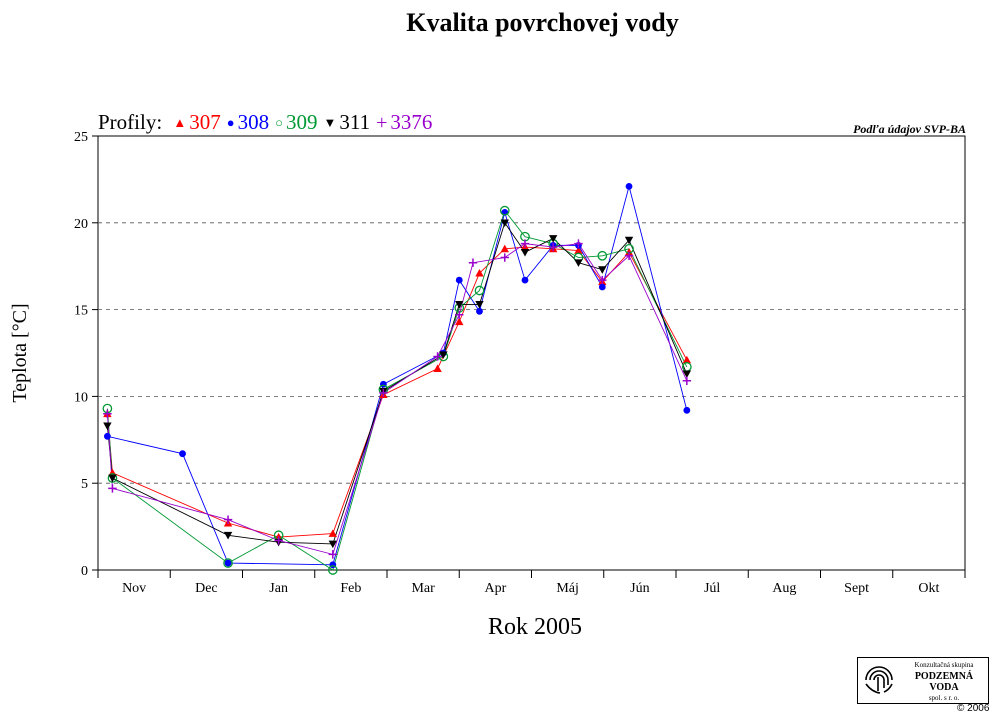 This screenshot has height=719, width=1000. What do you see at coordinates (81, 137) in the screenshot?
I see `y-tick-label: 25` at bounding box center [81, 137].